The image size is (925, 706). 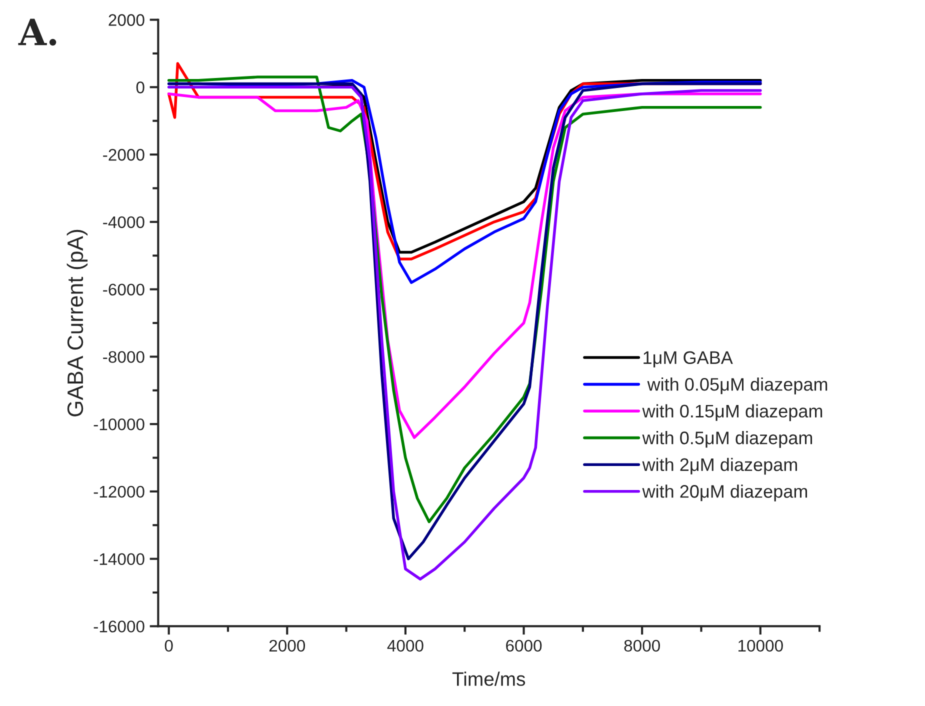 What do you see at coordinates (732, 413) in the screenshot?
I see `legend-label: with 0.15μM diazepam` at bounding box center [732, 413].